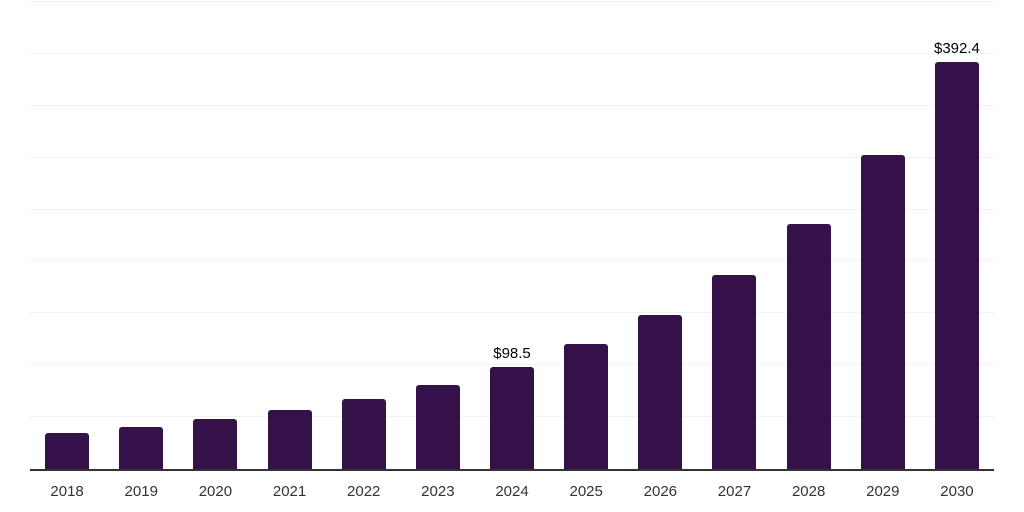 The width and height of the screenshot is (1024, 512). I want to click on x-tick-2027: 2027, so click(734, 491).